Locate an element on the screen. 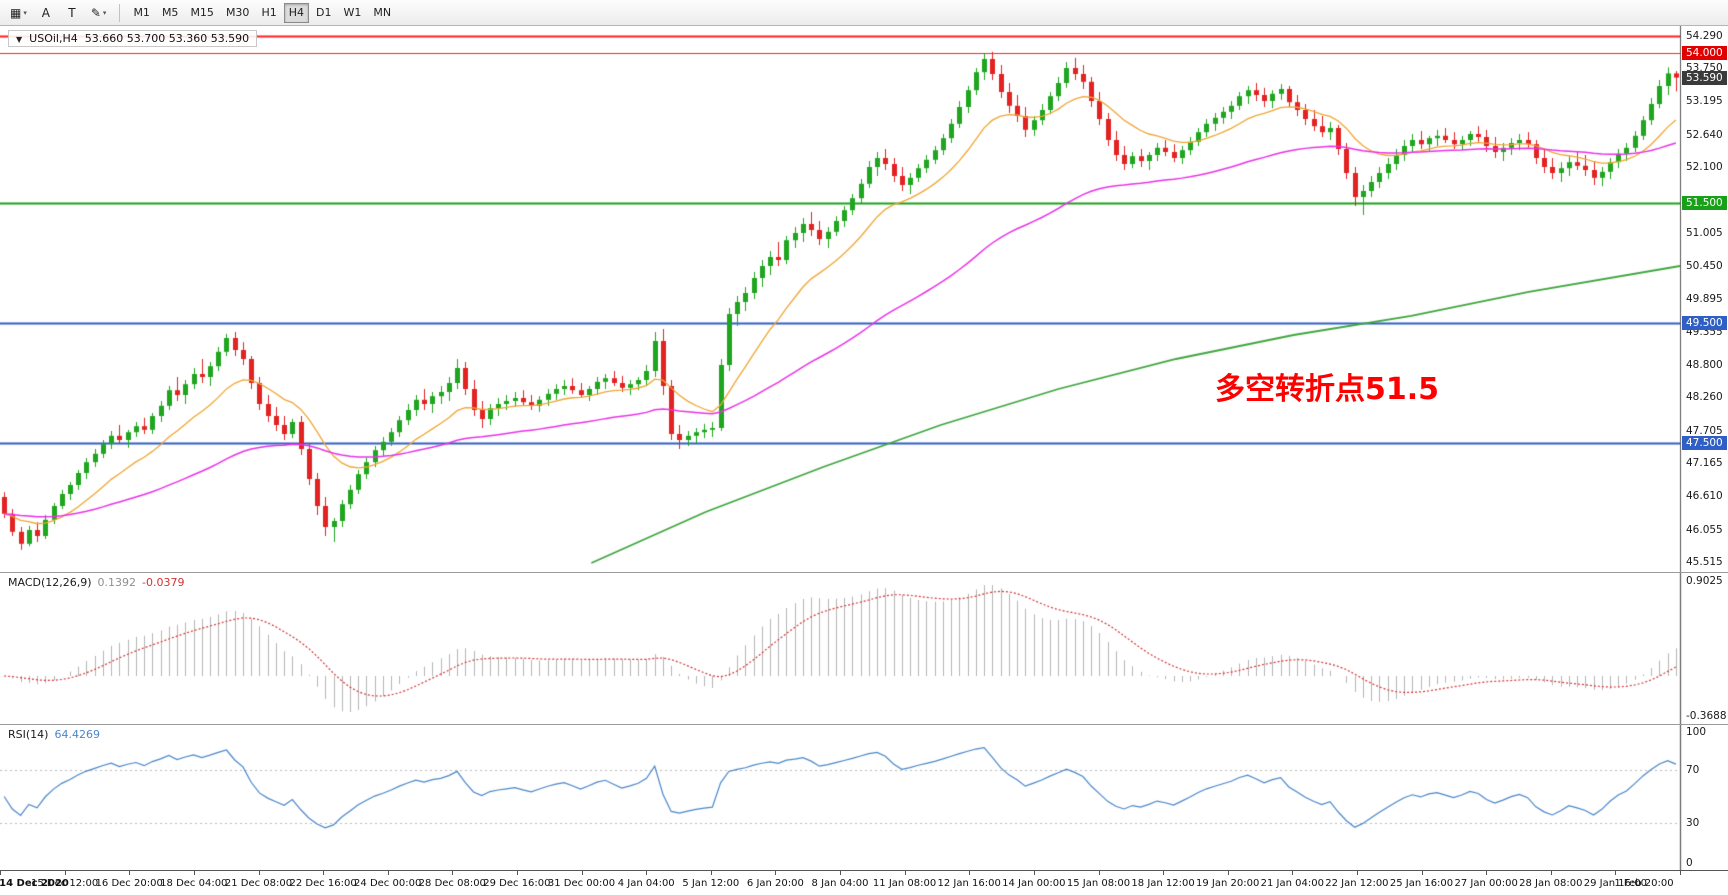 This screenshot has height=895, width=1728. price-axis-label: 48.260 is located at coordinates (1704, 397).